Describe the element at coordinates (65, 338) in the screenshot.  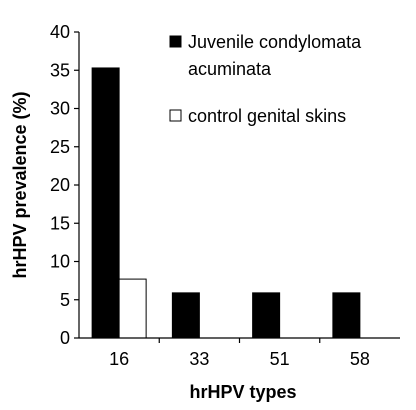
I see `y-tick-label-0: 0` at that location.